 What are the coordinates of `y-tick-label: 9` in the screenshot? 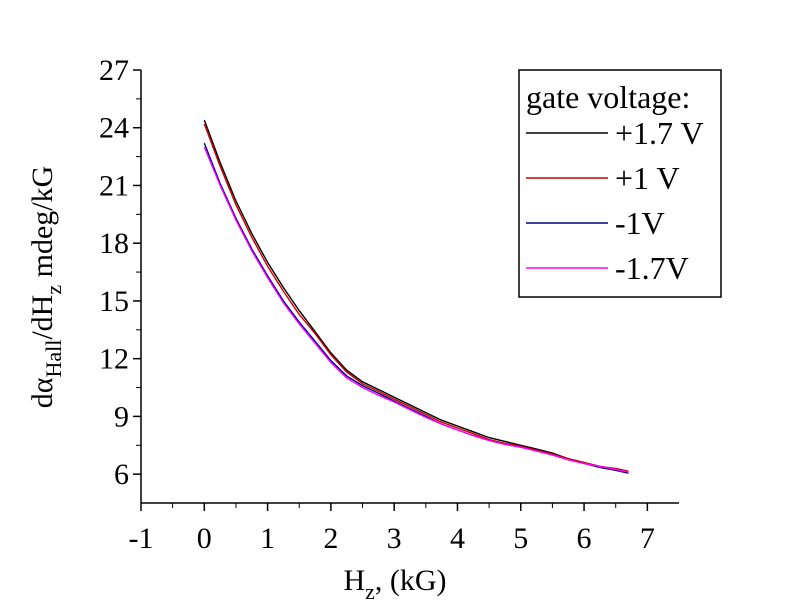 It's located at (121, 416).